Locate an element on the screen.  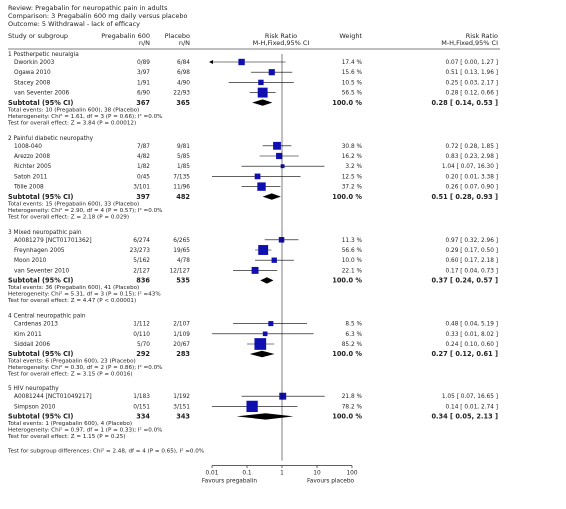
subtotal-control-total: 482 is located at coordinates (183, 197).